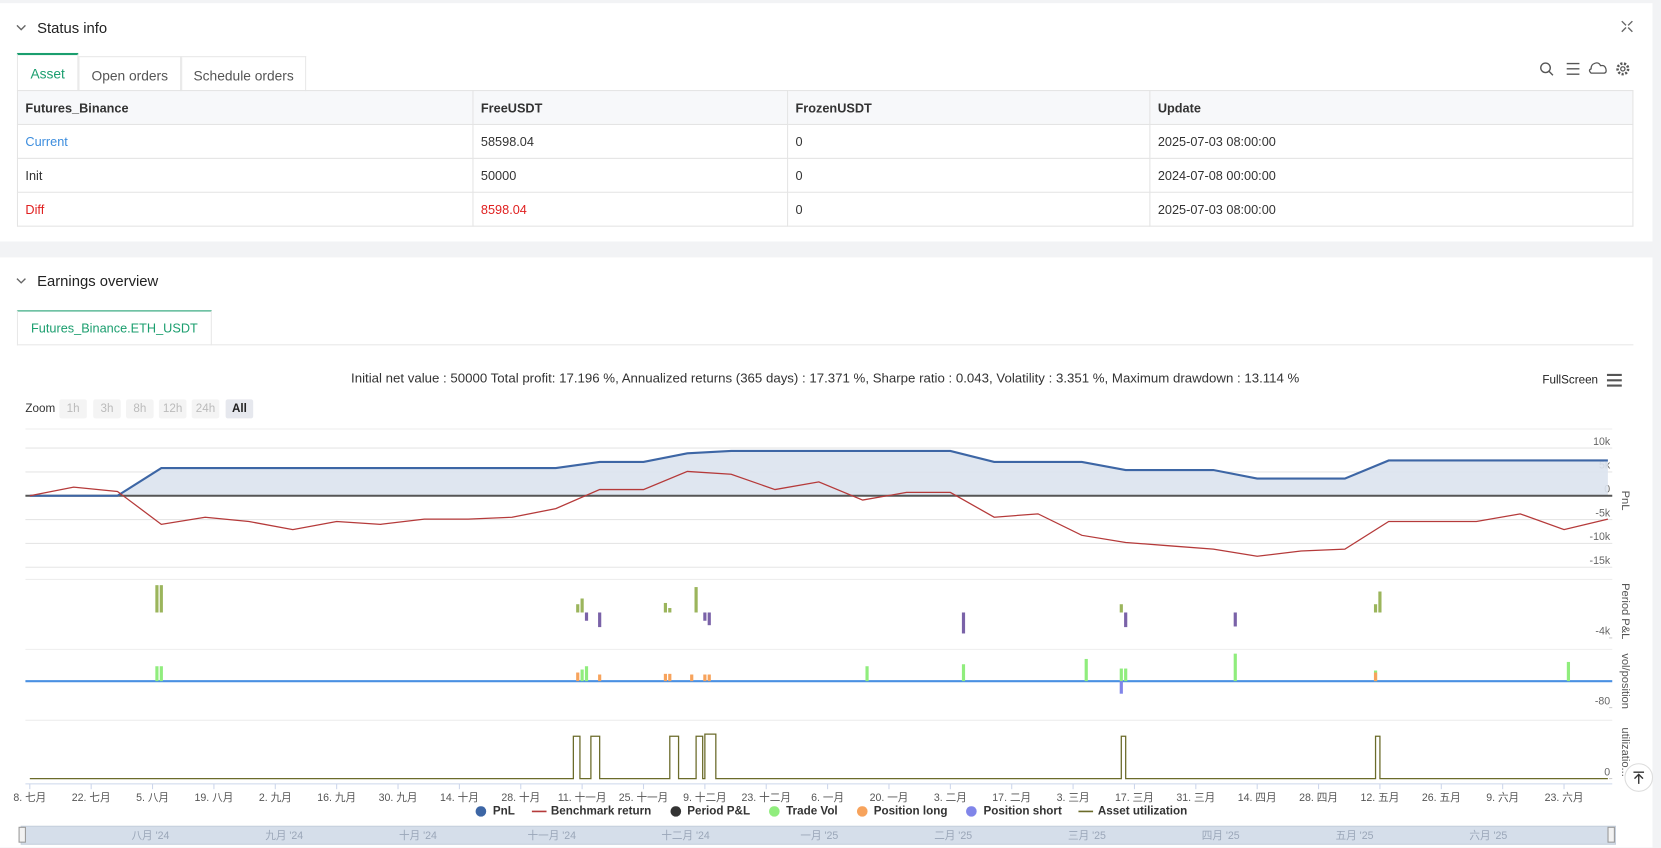 The width and height of the screenshot is (1661, 848). I want to click on x-tick-label: 28. 十月, so click(520, 797).